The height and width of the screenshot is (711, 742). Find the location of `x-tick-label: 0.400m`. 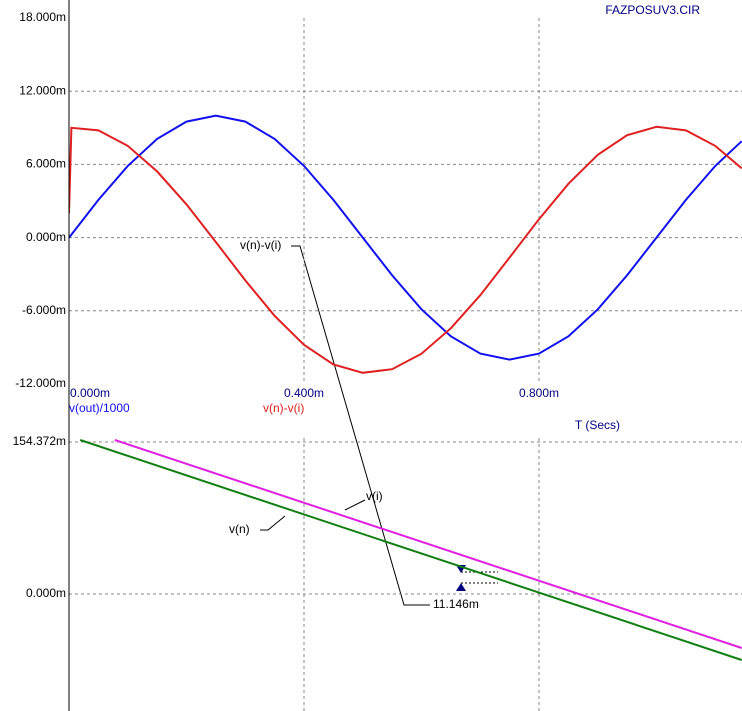

x-tick-label: 0.400m is located at coordinates (304, 393).